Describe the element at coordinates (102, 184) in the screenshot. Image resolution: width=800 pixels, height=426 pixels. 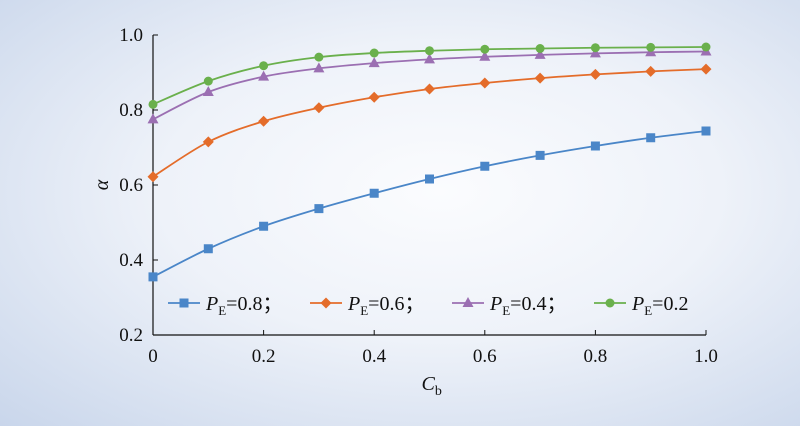
I see `y-axis-label: α` at that location.